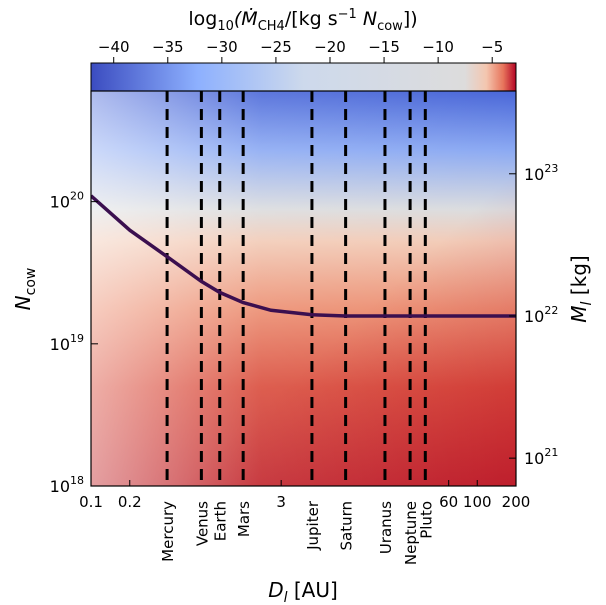 The width and height of the screenshot is (606, 605). What do you see at coordinates (390, 26) in the screenshot?
I see `cb-label-cow: cow` at bounding box center [390, 26].